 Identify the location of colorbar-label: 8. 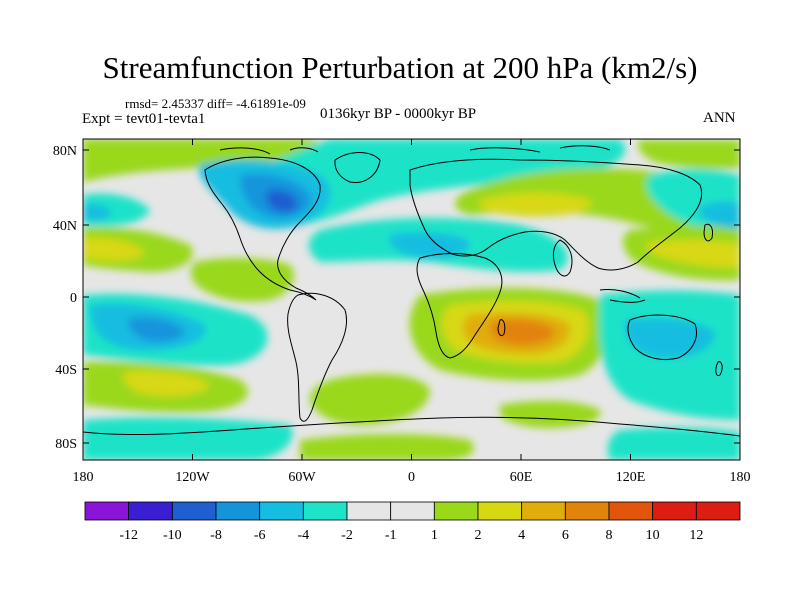
(609, 535).